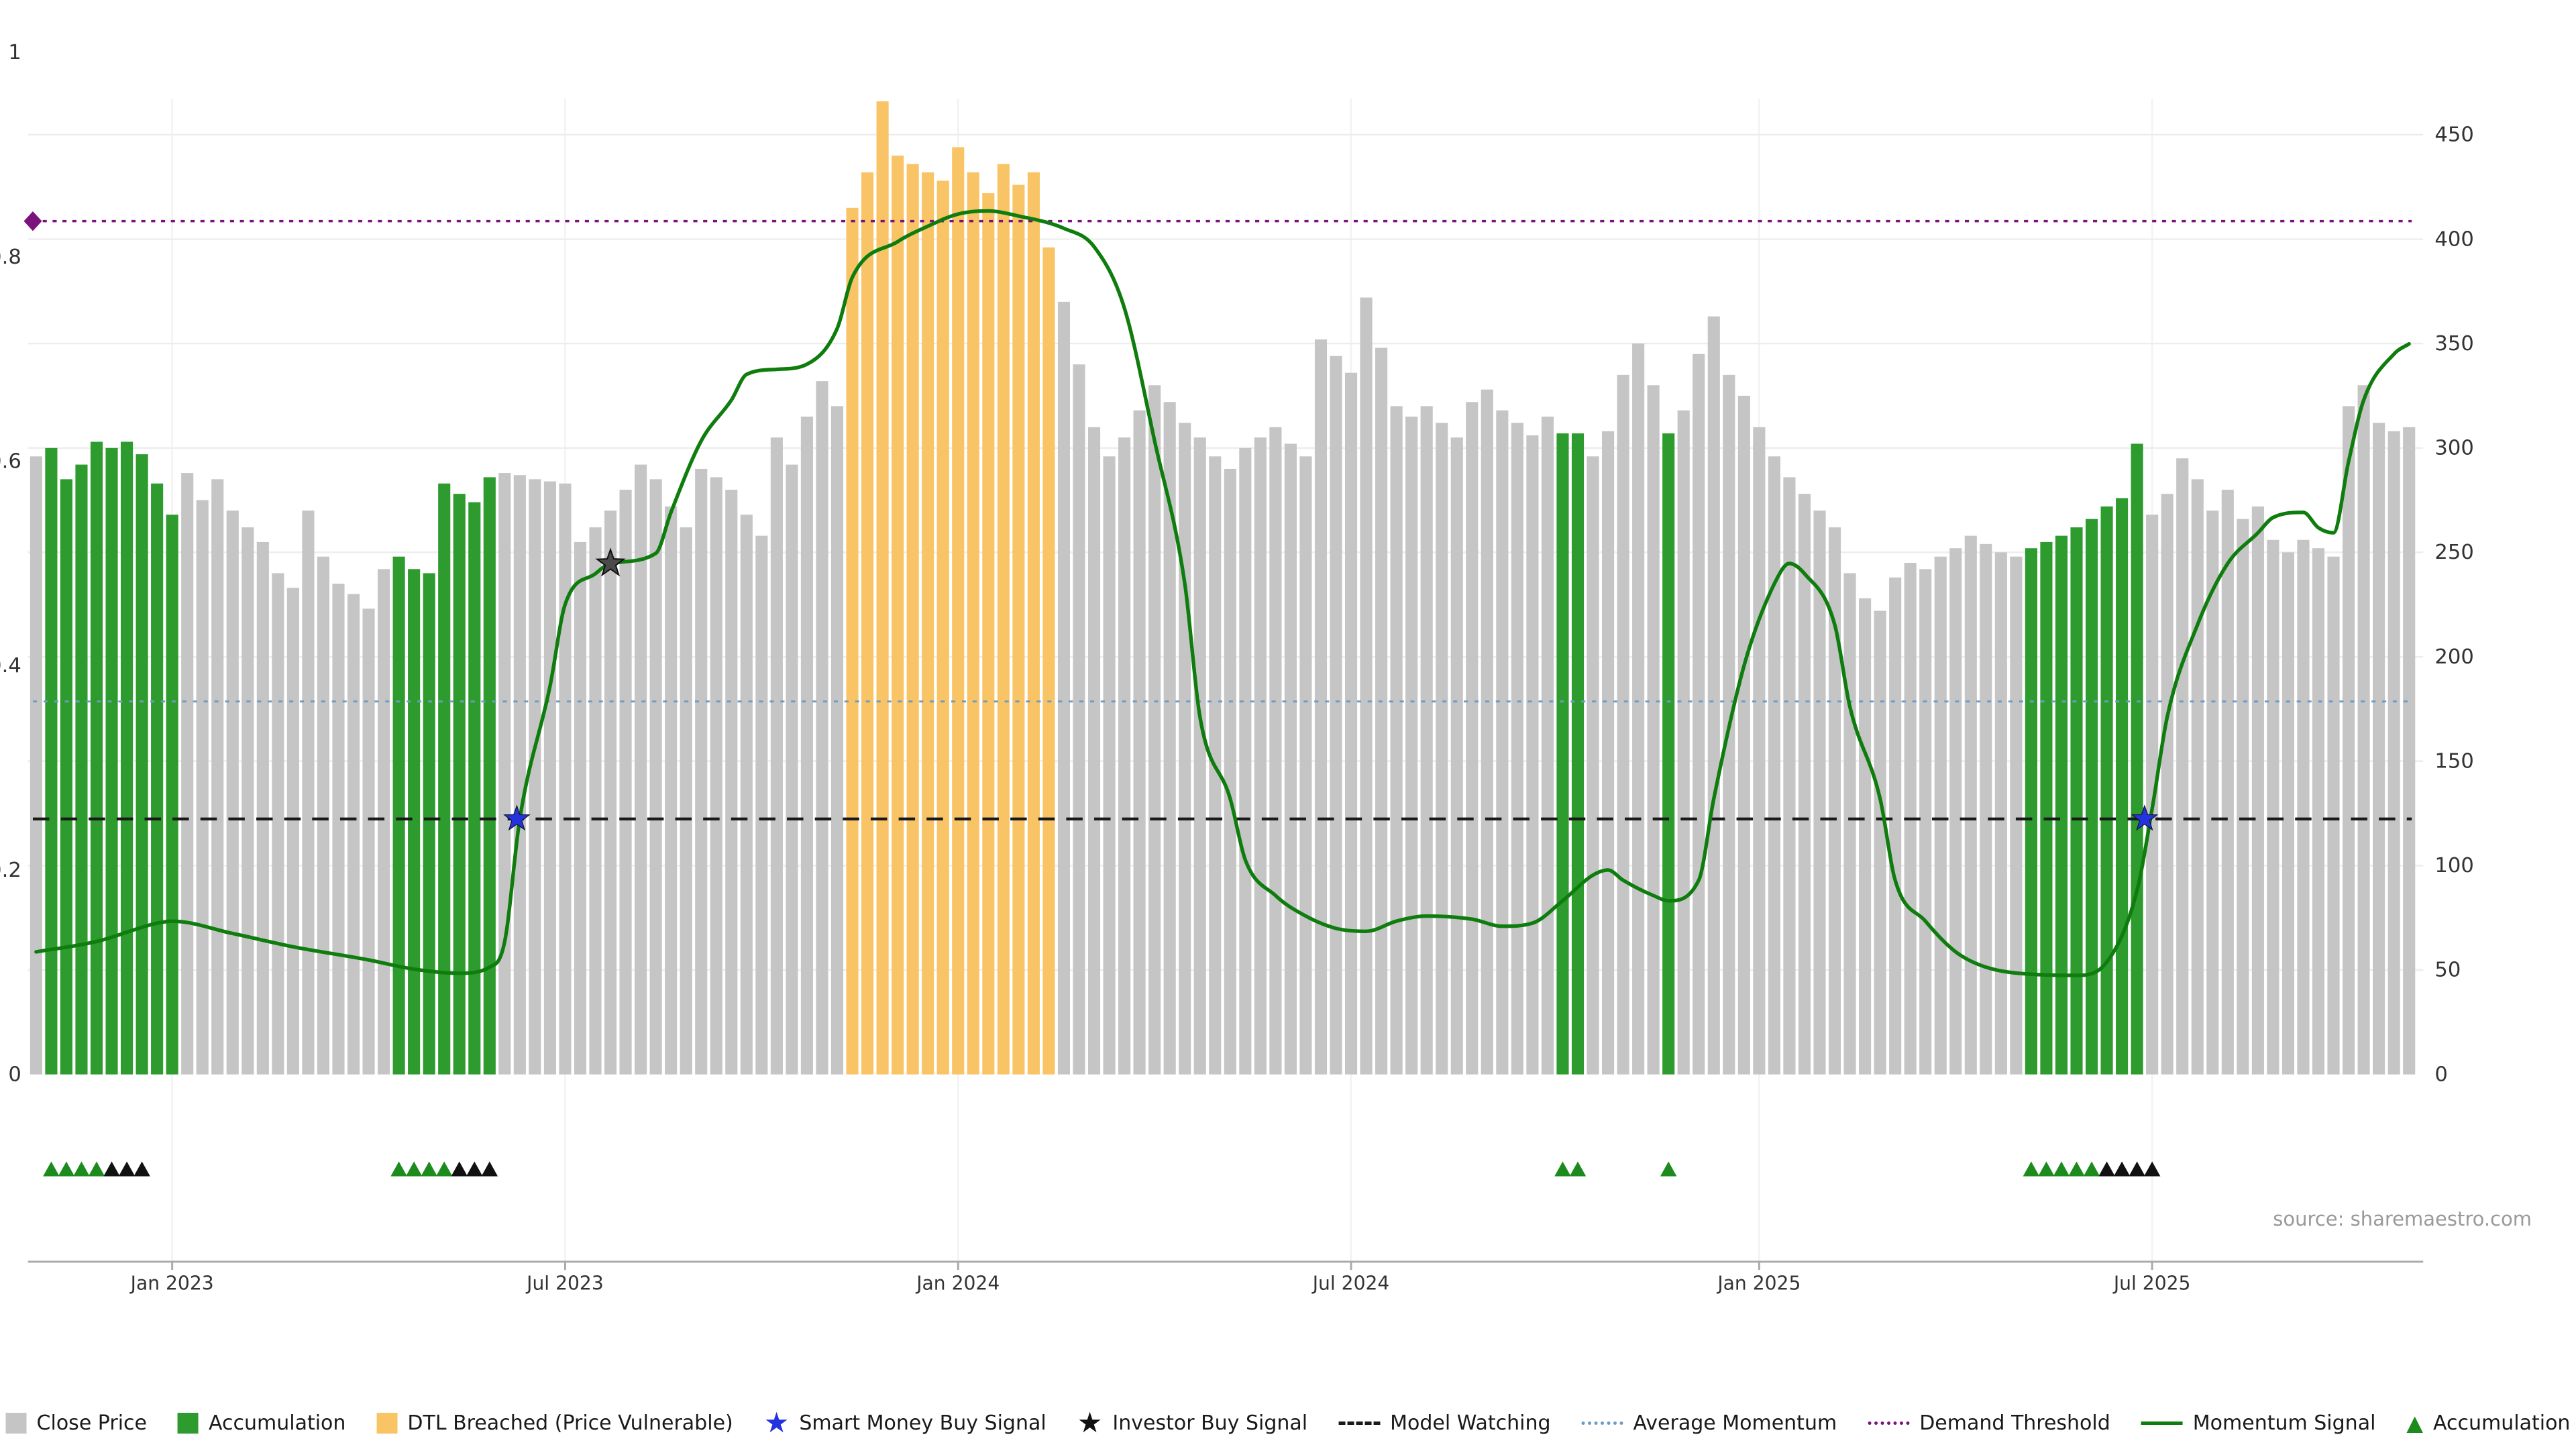 The width and height of the screenshot is (2576, 1449). I want to click on right-axis-tick-label: 450, so click(2453, 135).